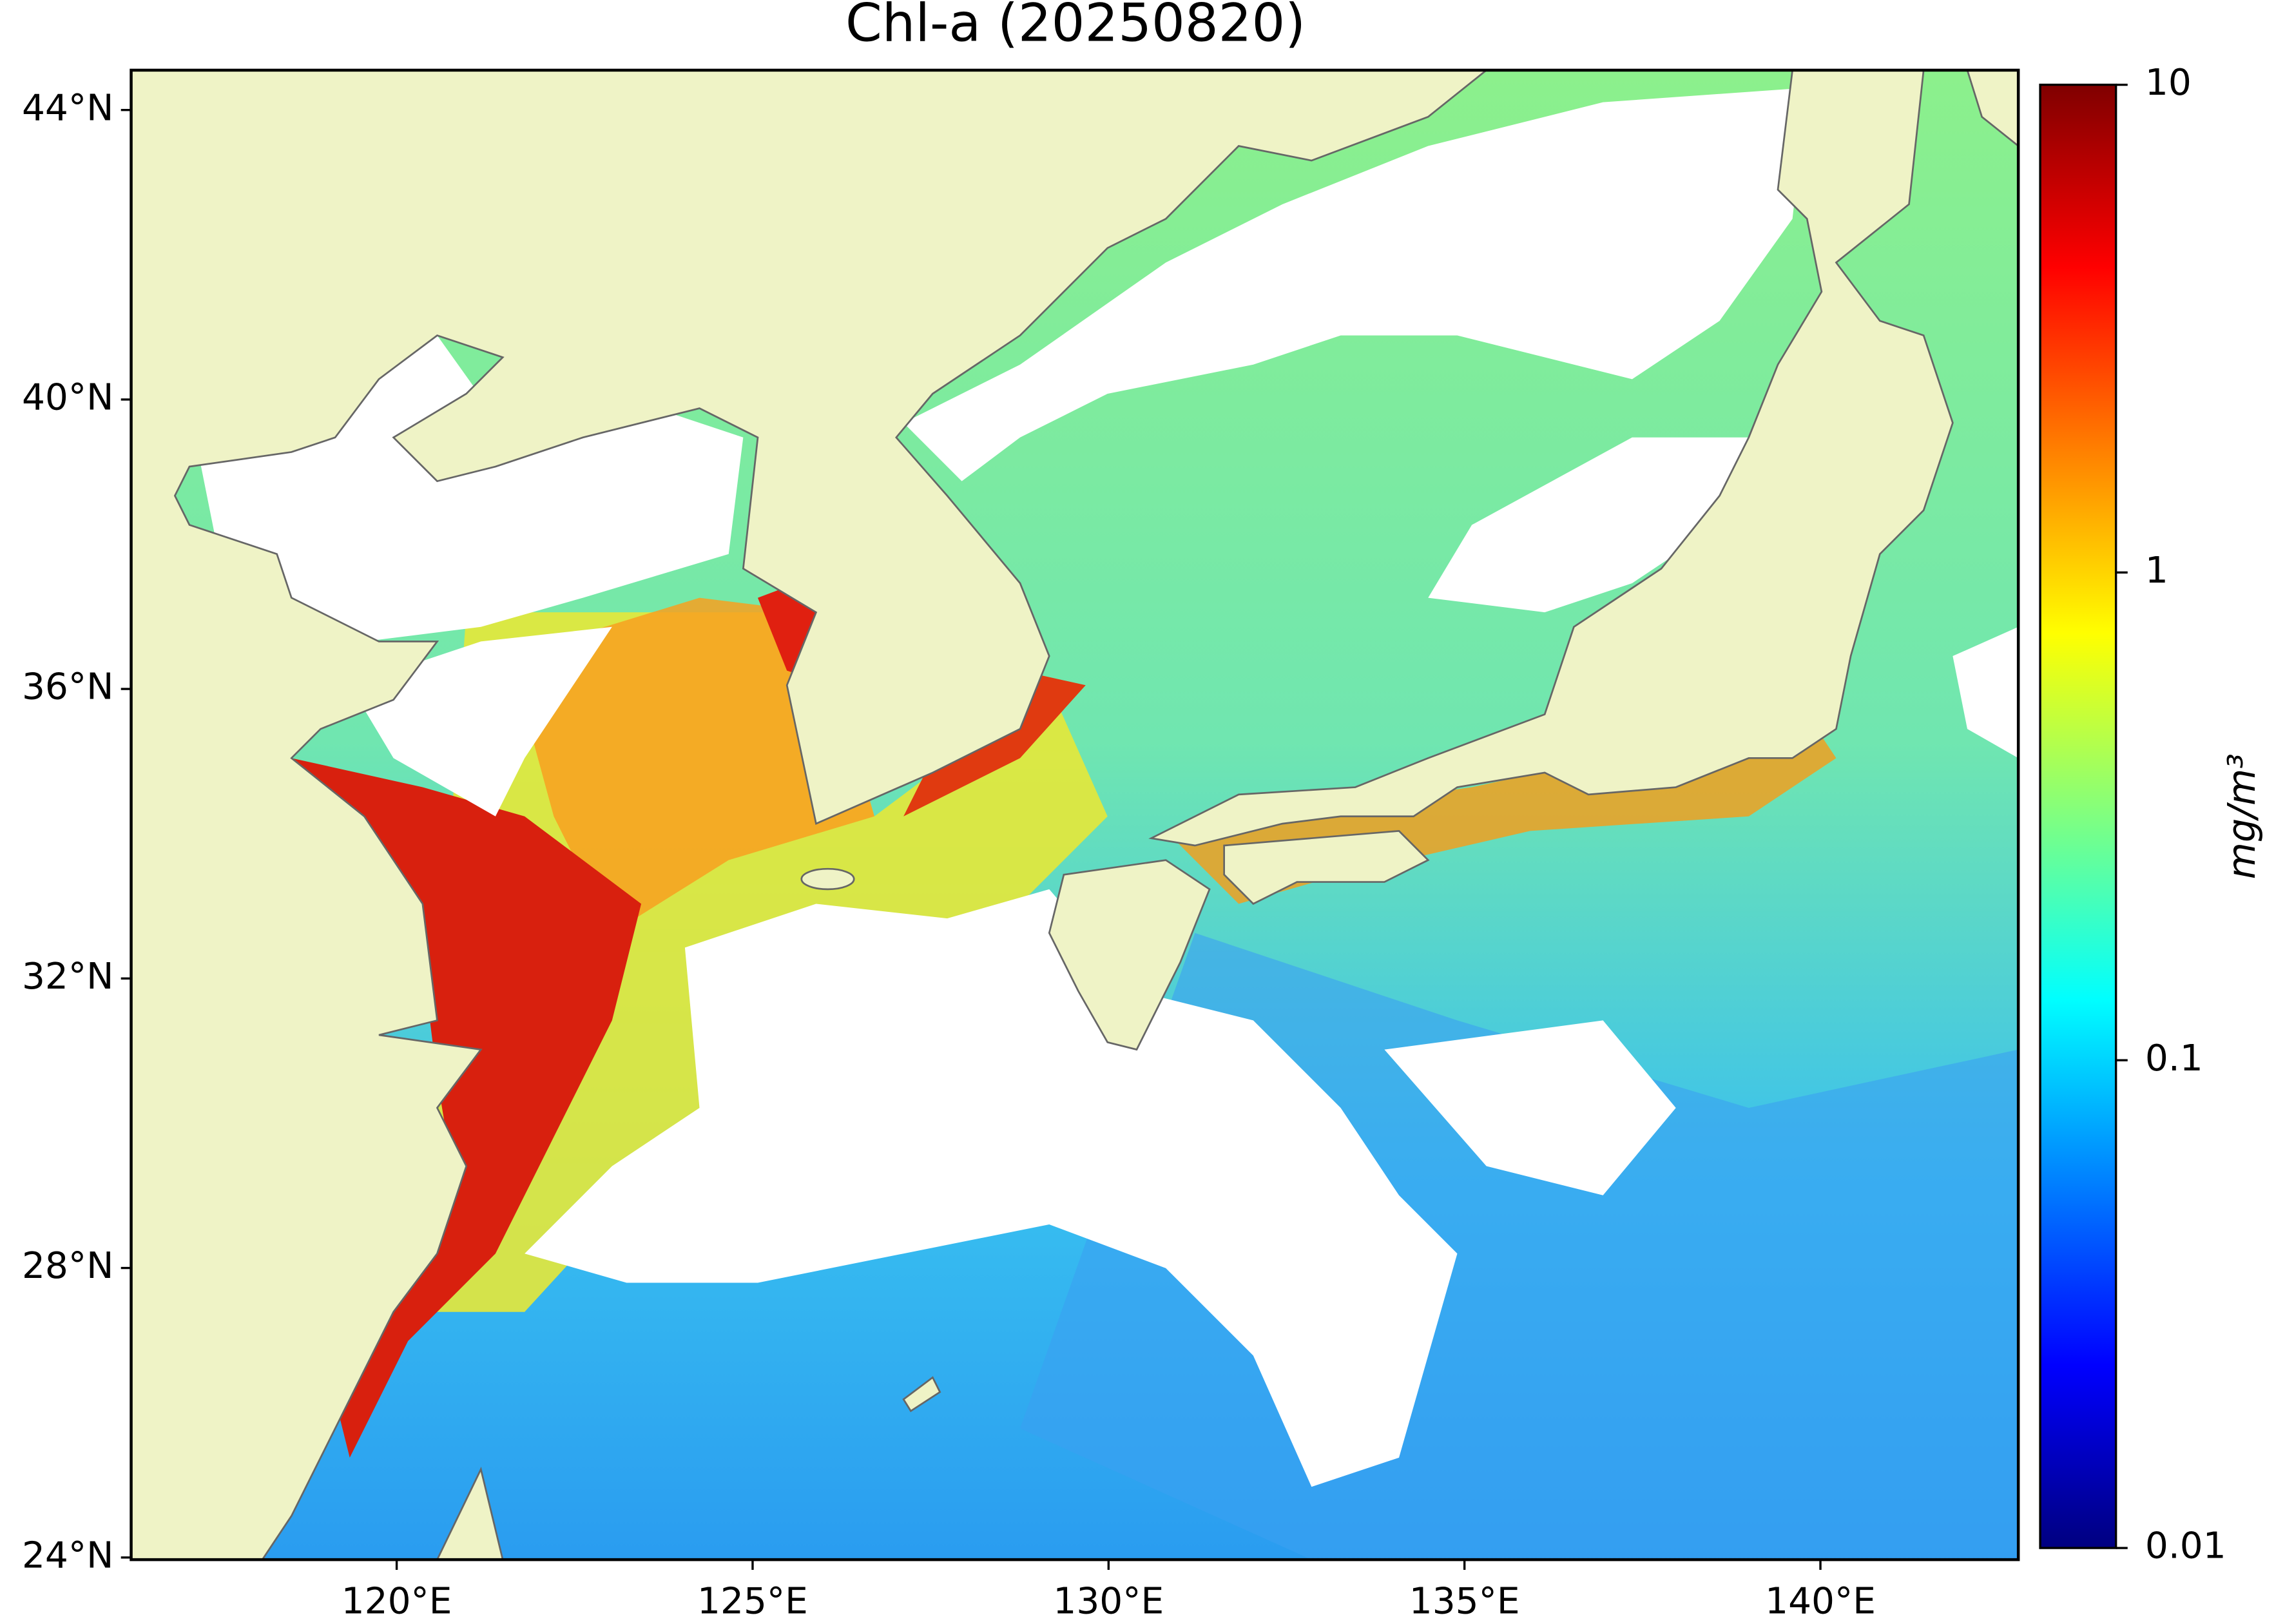 The height and width of the screenshot is (1624, 2285). What do you see at coordinates (1820, 1602) in the screenshot?
I see `x-tick-label: 140°E` at bounding box center [1820, 1602].